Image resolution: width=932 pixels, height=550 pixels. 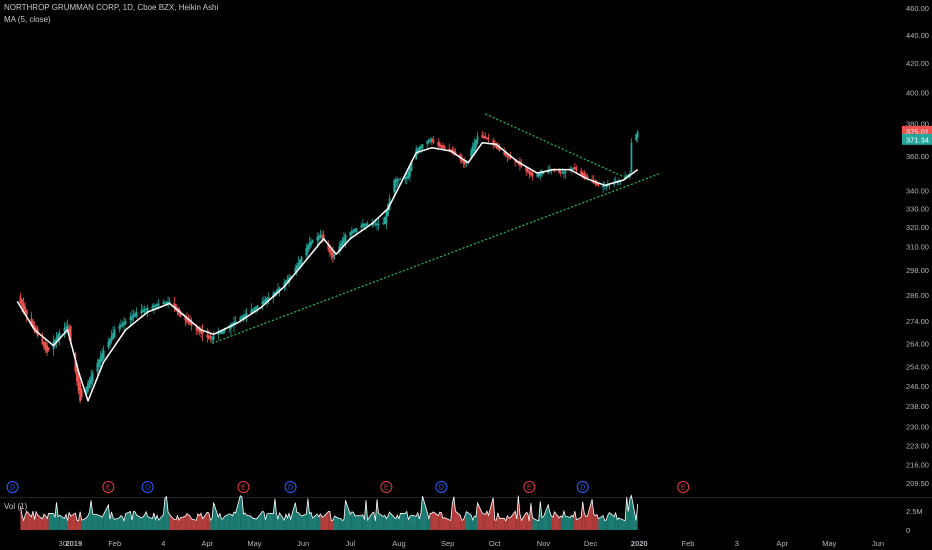 I want to click on time-axis-tick: Feb, so click(x=687, y=543).